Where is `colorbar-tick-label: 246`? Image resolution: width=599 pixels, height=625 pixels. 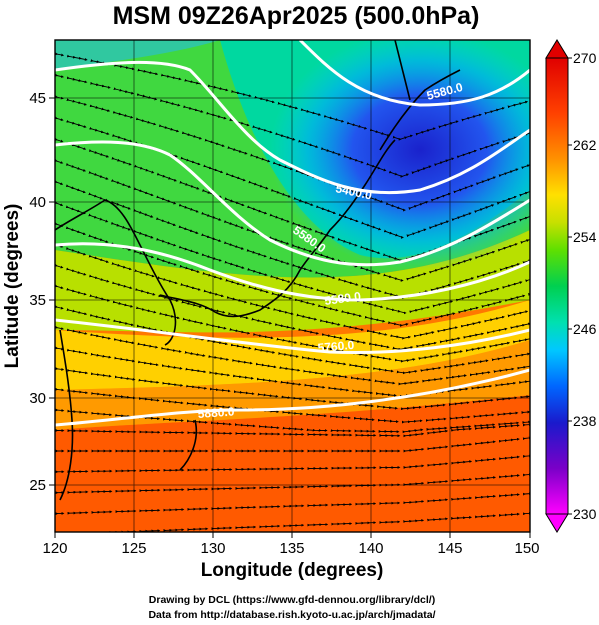
colorbar-tick-label: 246 is located at coordinates (585, 329).